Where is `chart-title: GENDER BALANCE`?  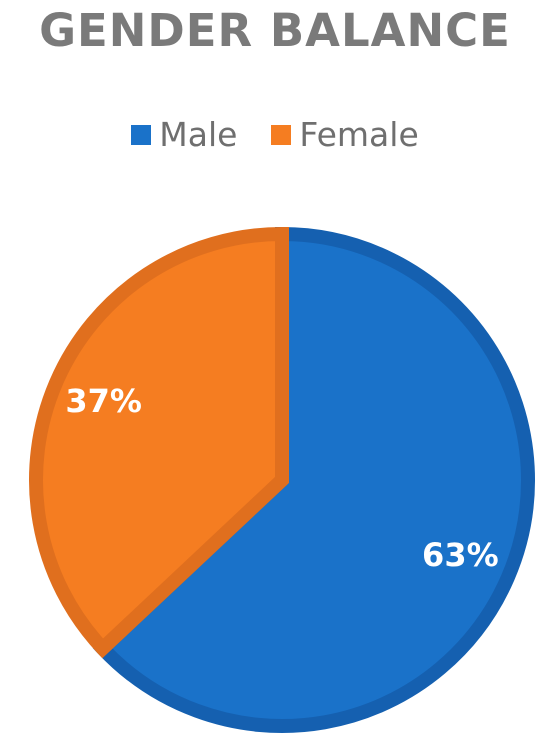 chart-title: GENDER BALANCE is located at coordinates (275, 30).